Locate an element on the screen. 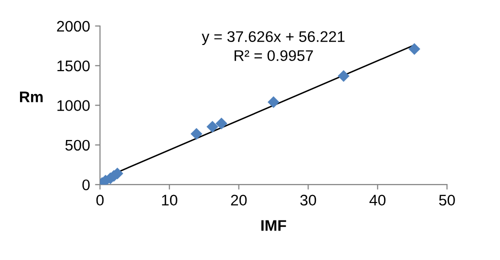 The height and width of the screenshot is (260, 500). y-tick-label: 1500 is located at coordinates (73, 66).